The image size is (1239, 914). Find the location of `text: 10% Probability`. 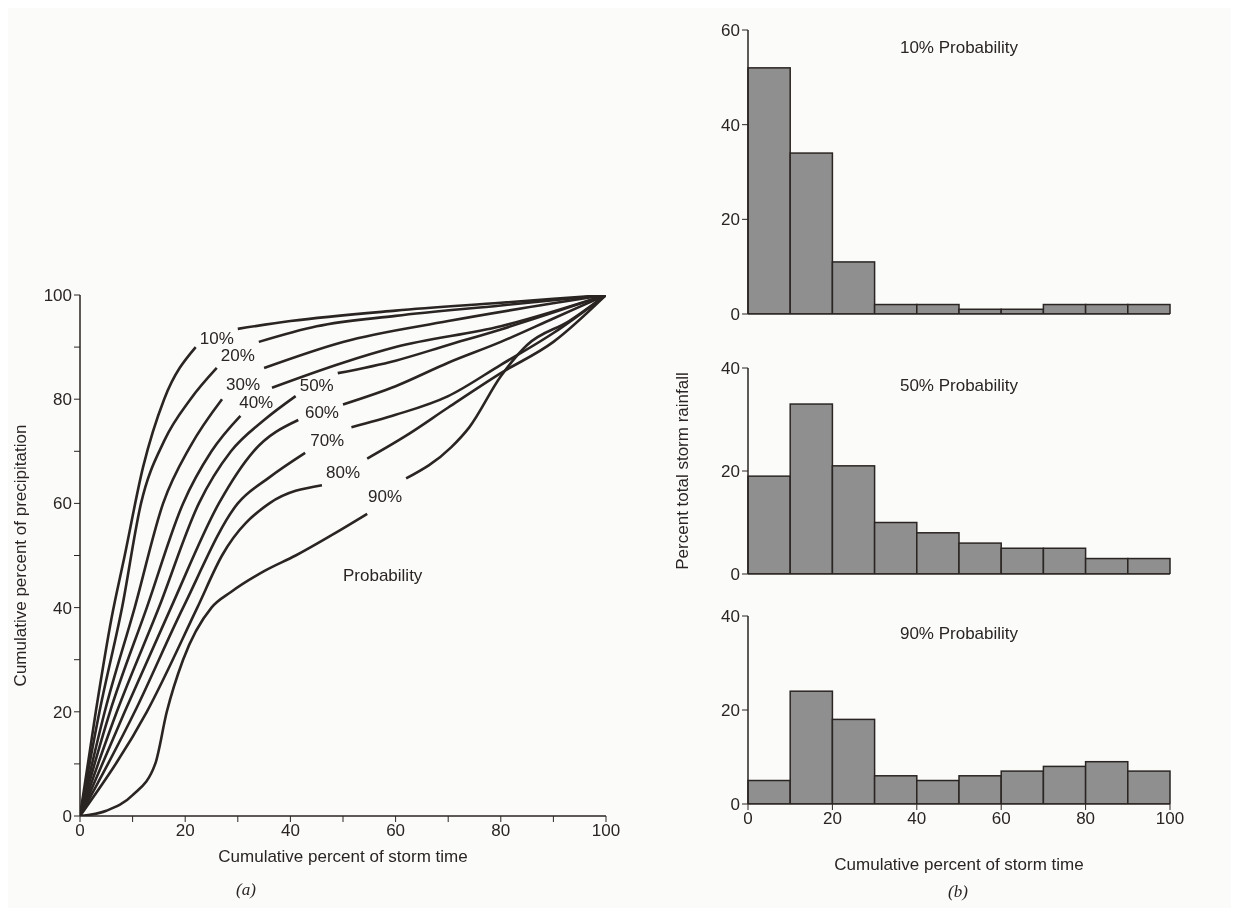

text: 10% Probability is located at coordinates (959, 48).